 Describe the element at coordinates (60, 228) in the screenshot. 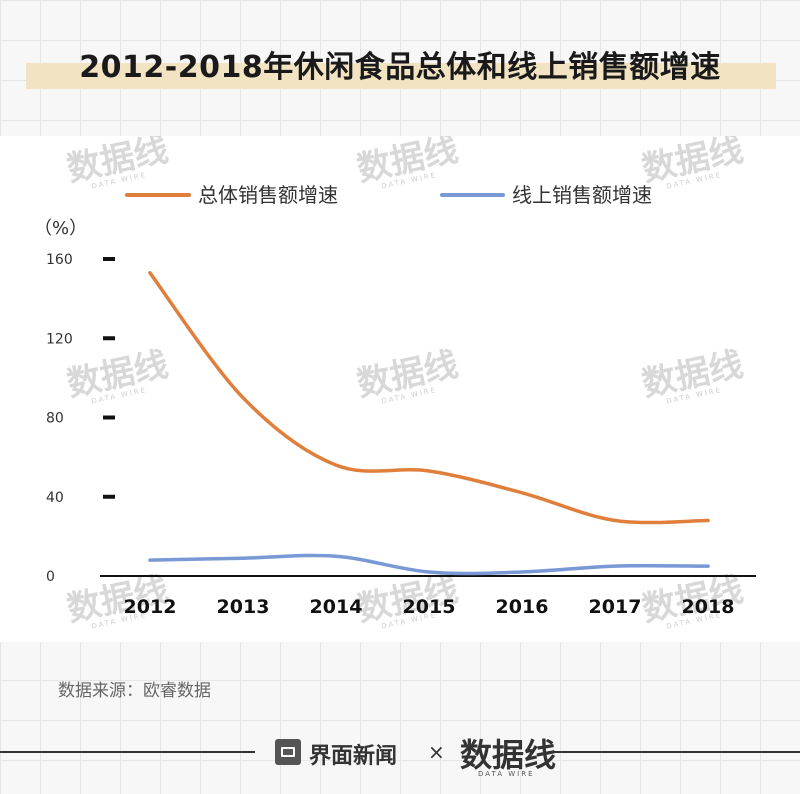

I see `y-axis-unit-label: （%）` at that location.